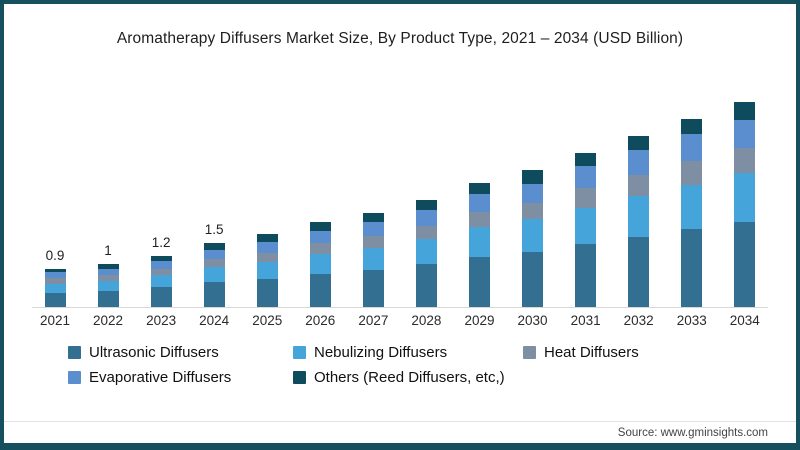 The width and height of the screenshot is (800, 450). What do you see at coordinates (55, 320) in the screenshot?
I see `x-tick-label: 2021` at bounding box center [55, 320].